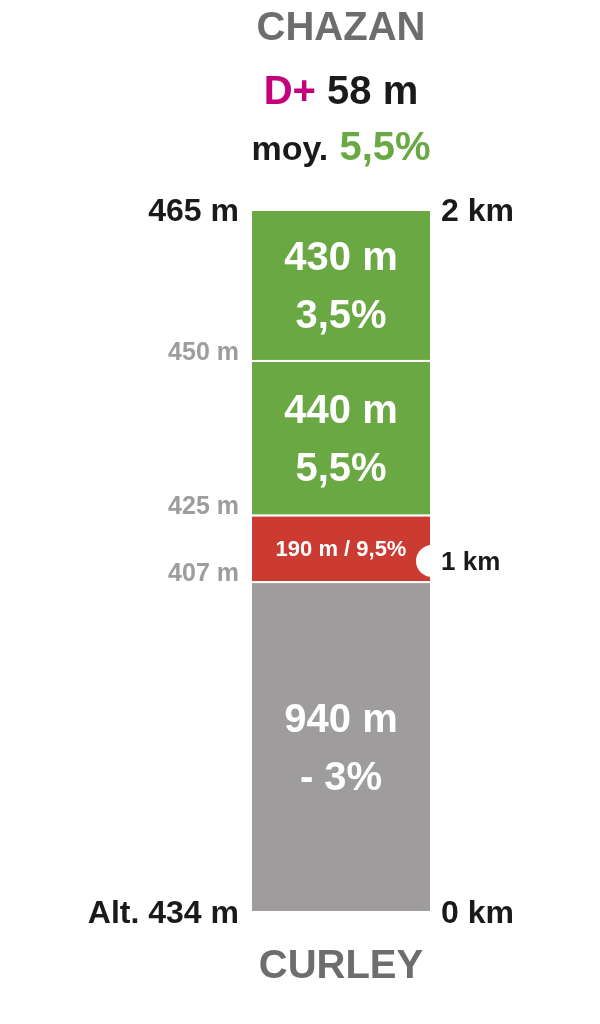  What do you see at coordinates (471, 561) in the screenshot?
I see `y-tick-label: 1 km` at bounding box center [471, 561].